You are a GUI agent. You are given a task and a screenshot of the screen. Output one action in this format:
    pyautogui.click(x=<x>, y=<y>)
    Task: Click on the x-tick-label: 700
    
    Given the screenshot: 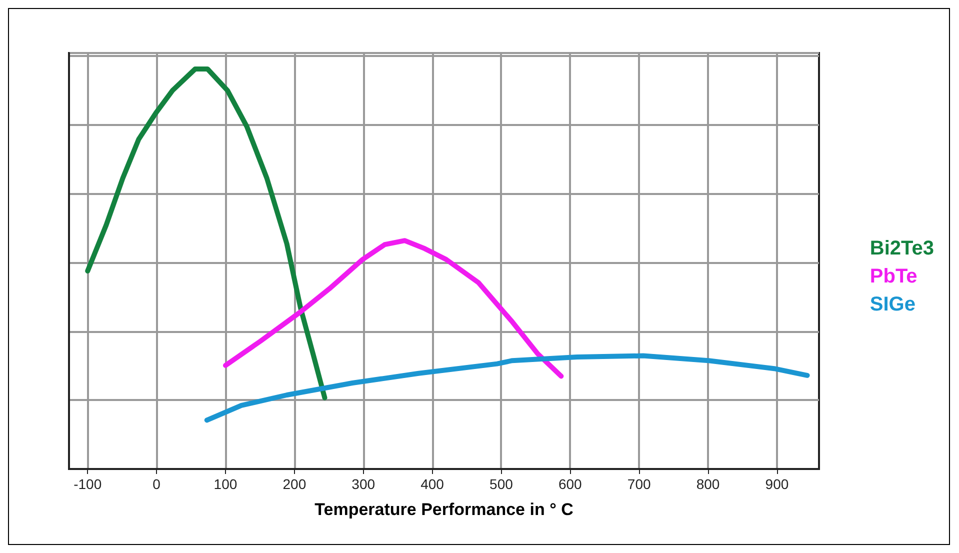 What is the action you would take?
    pyautogui.click(x=639, y=484)
    